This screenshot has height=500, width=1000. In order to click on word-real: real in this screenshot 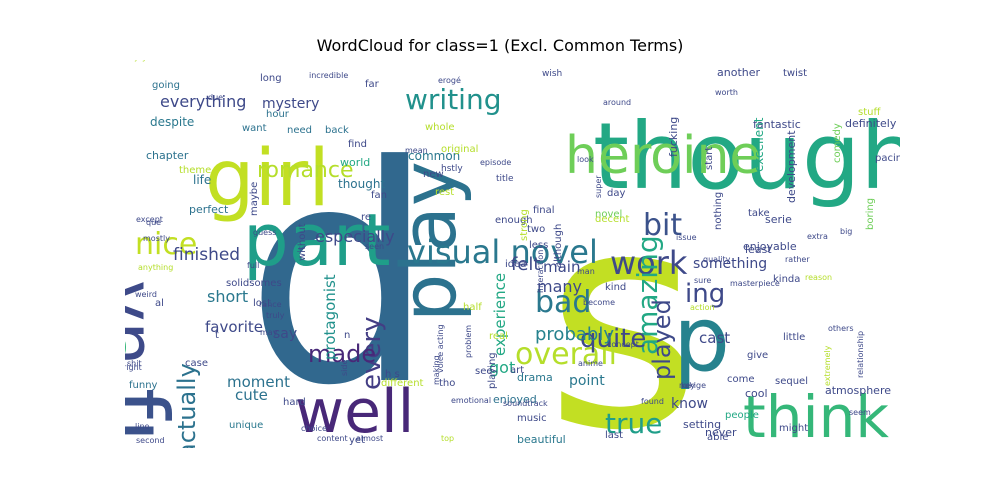, I will do `click(498, 336)`.